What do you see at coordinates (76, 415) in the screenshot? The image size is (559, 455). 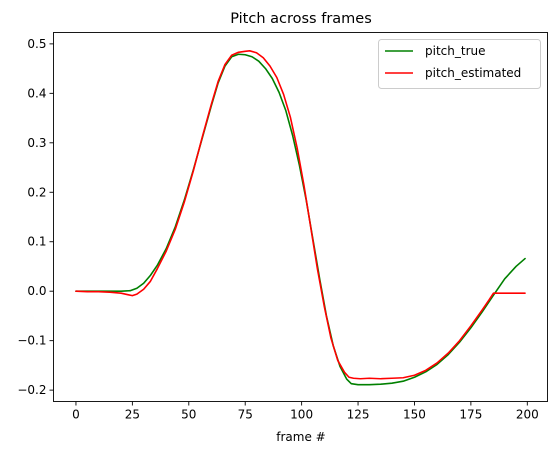 I see `x-tick-label: 0` at bounding box center [76, 415].